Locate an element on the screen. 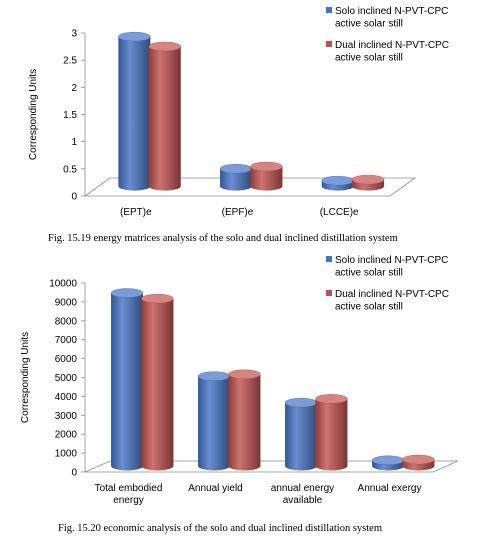 The height and width of the screenshot is (544, 495). x-tick-label-line: (EPF)e is located at coordinates (238, 212).